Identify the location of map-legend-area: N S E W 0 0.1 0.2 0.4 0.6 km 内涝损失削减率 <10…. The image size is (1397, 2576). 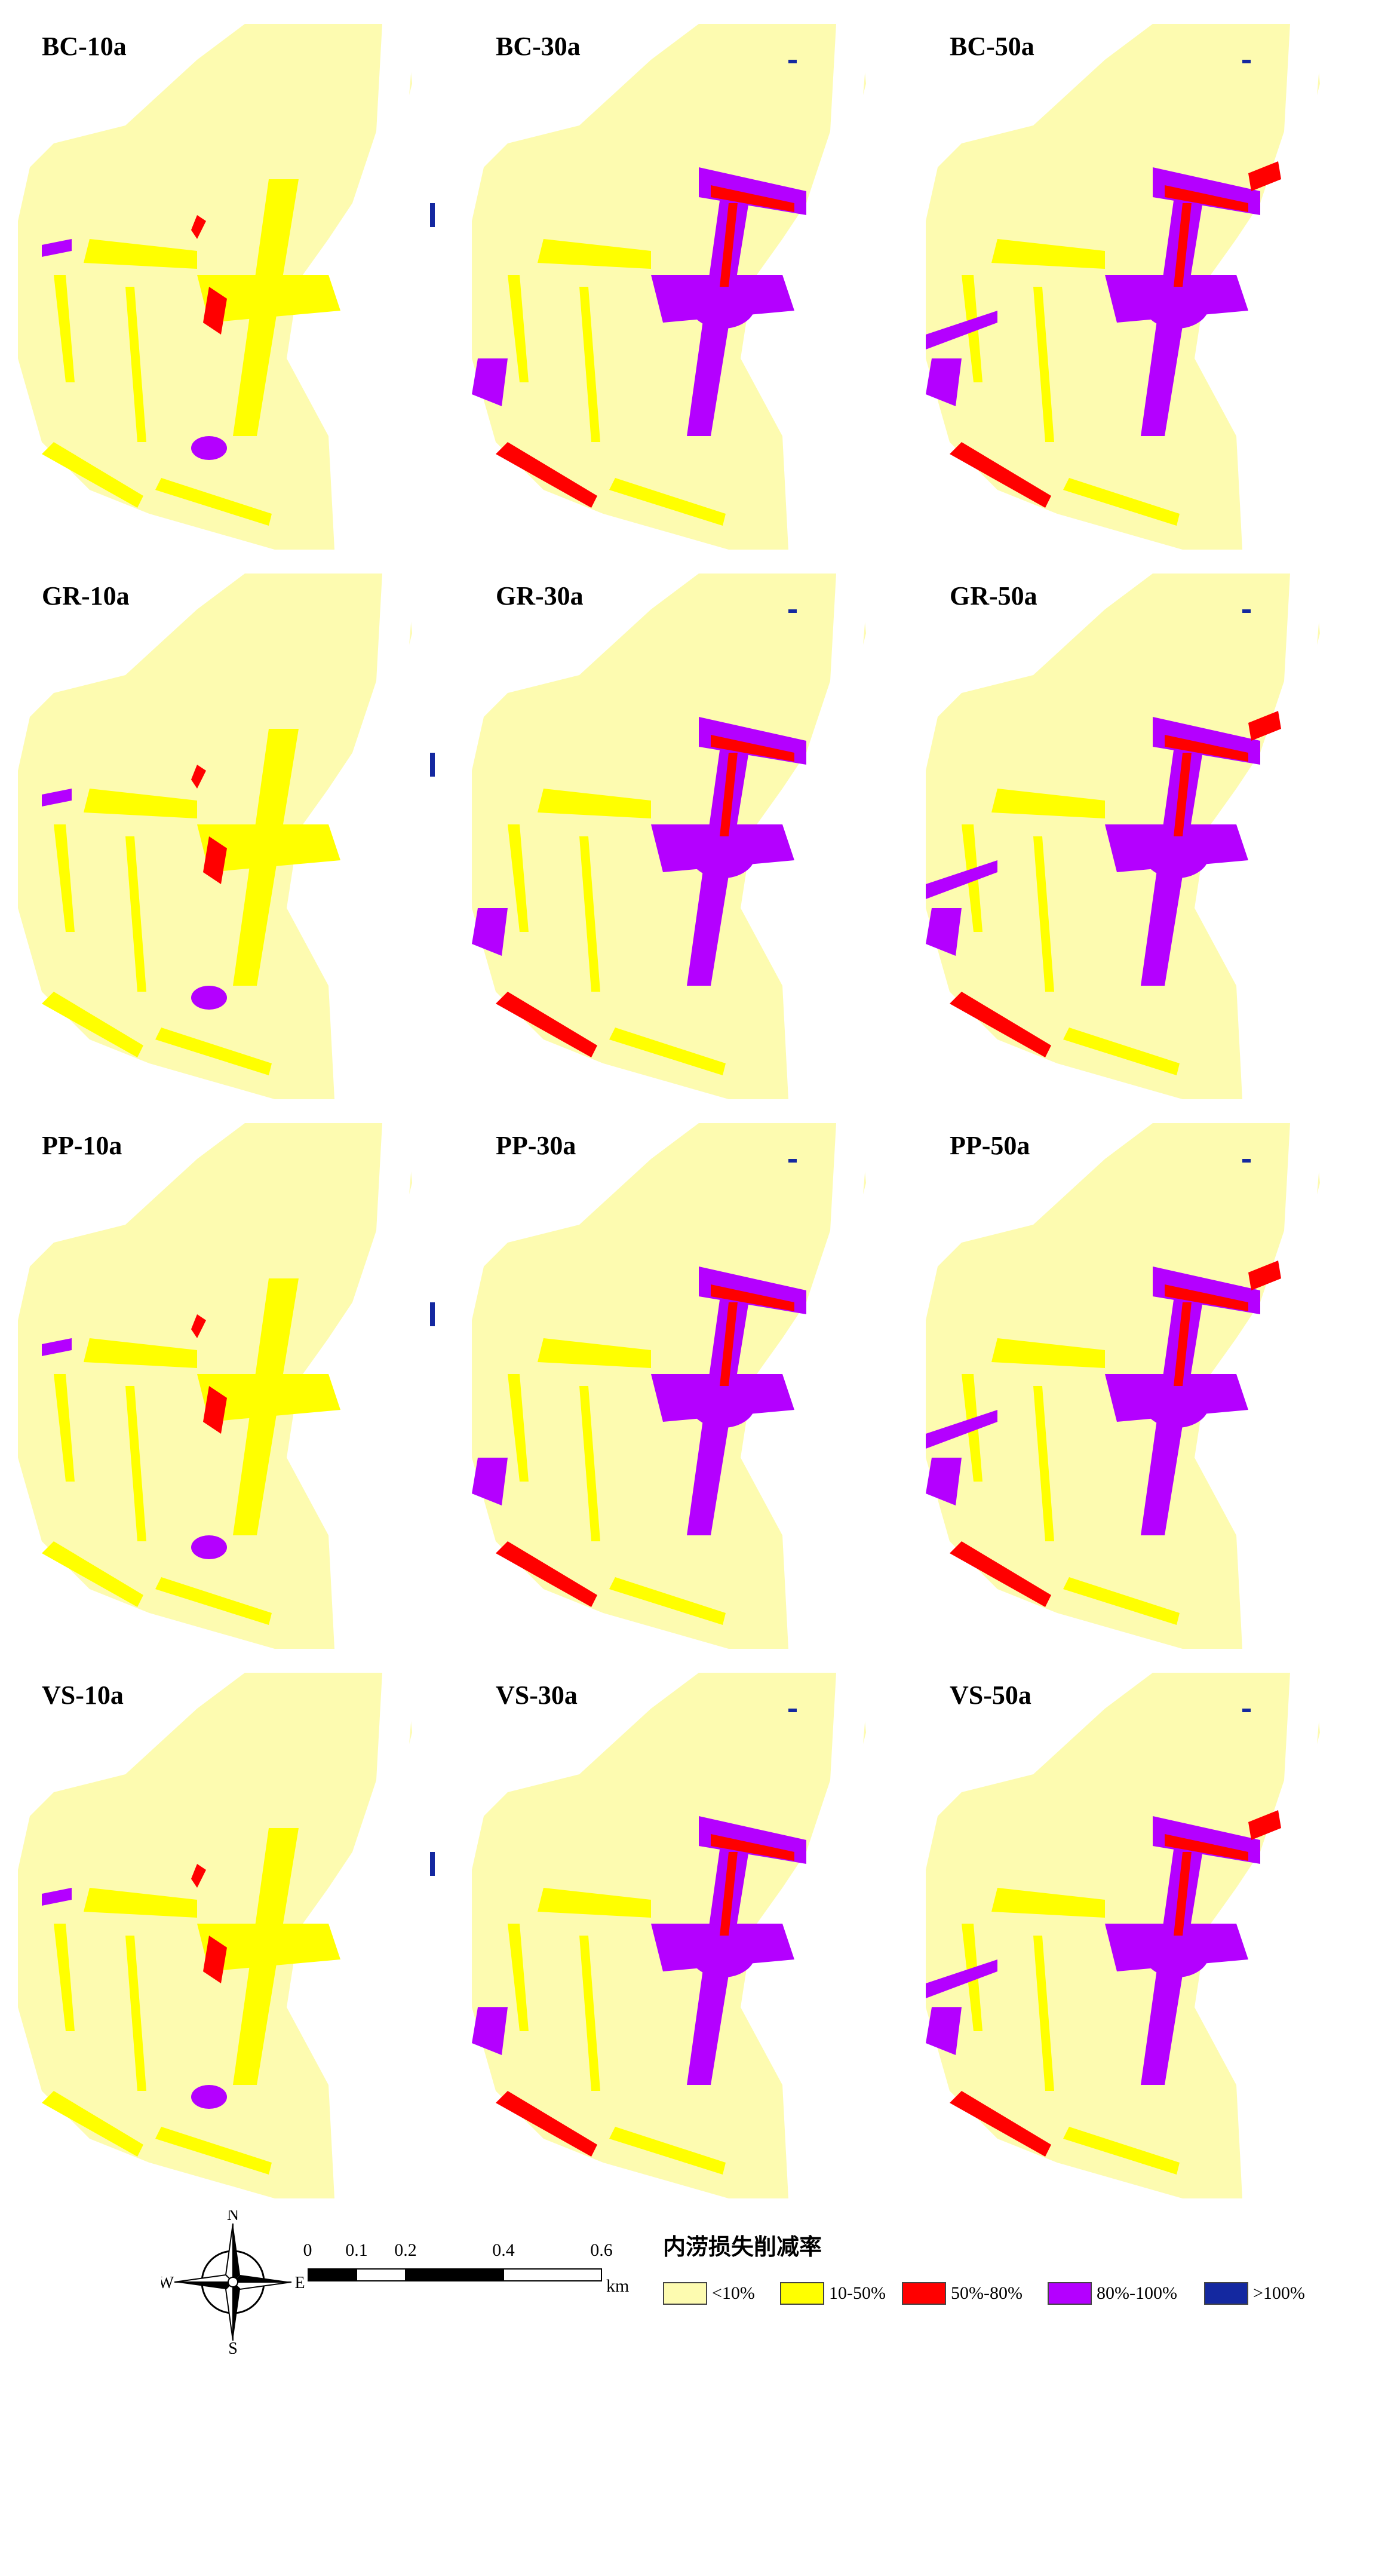
(757, 2286).